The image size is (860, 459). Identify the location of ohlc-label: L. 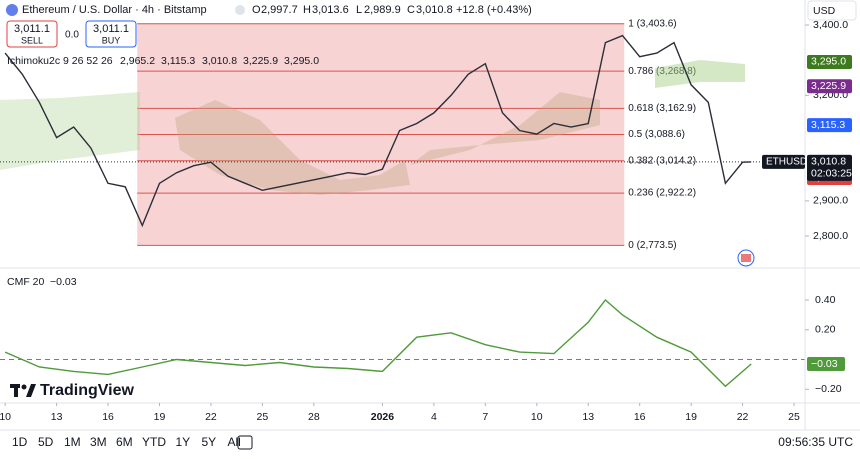
(359, 10).